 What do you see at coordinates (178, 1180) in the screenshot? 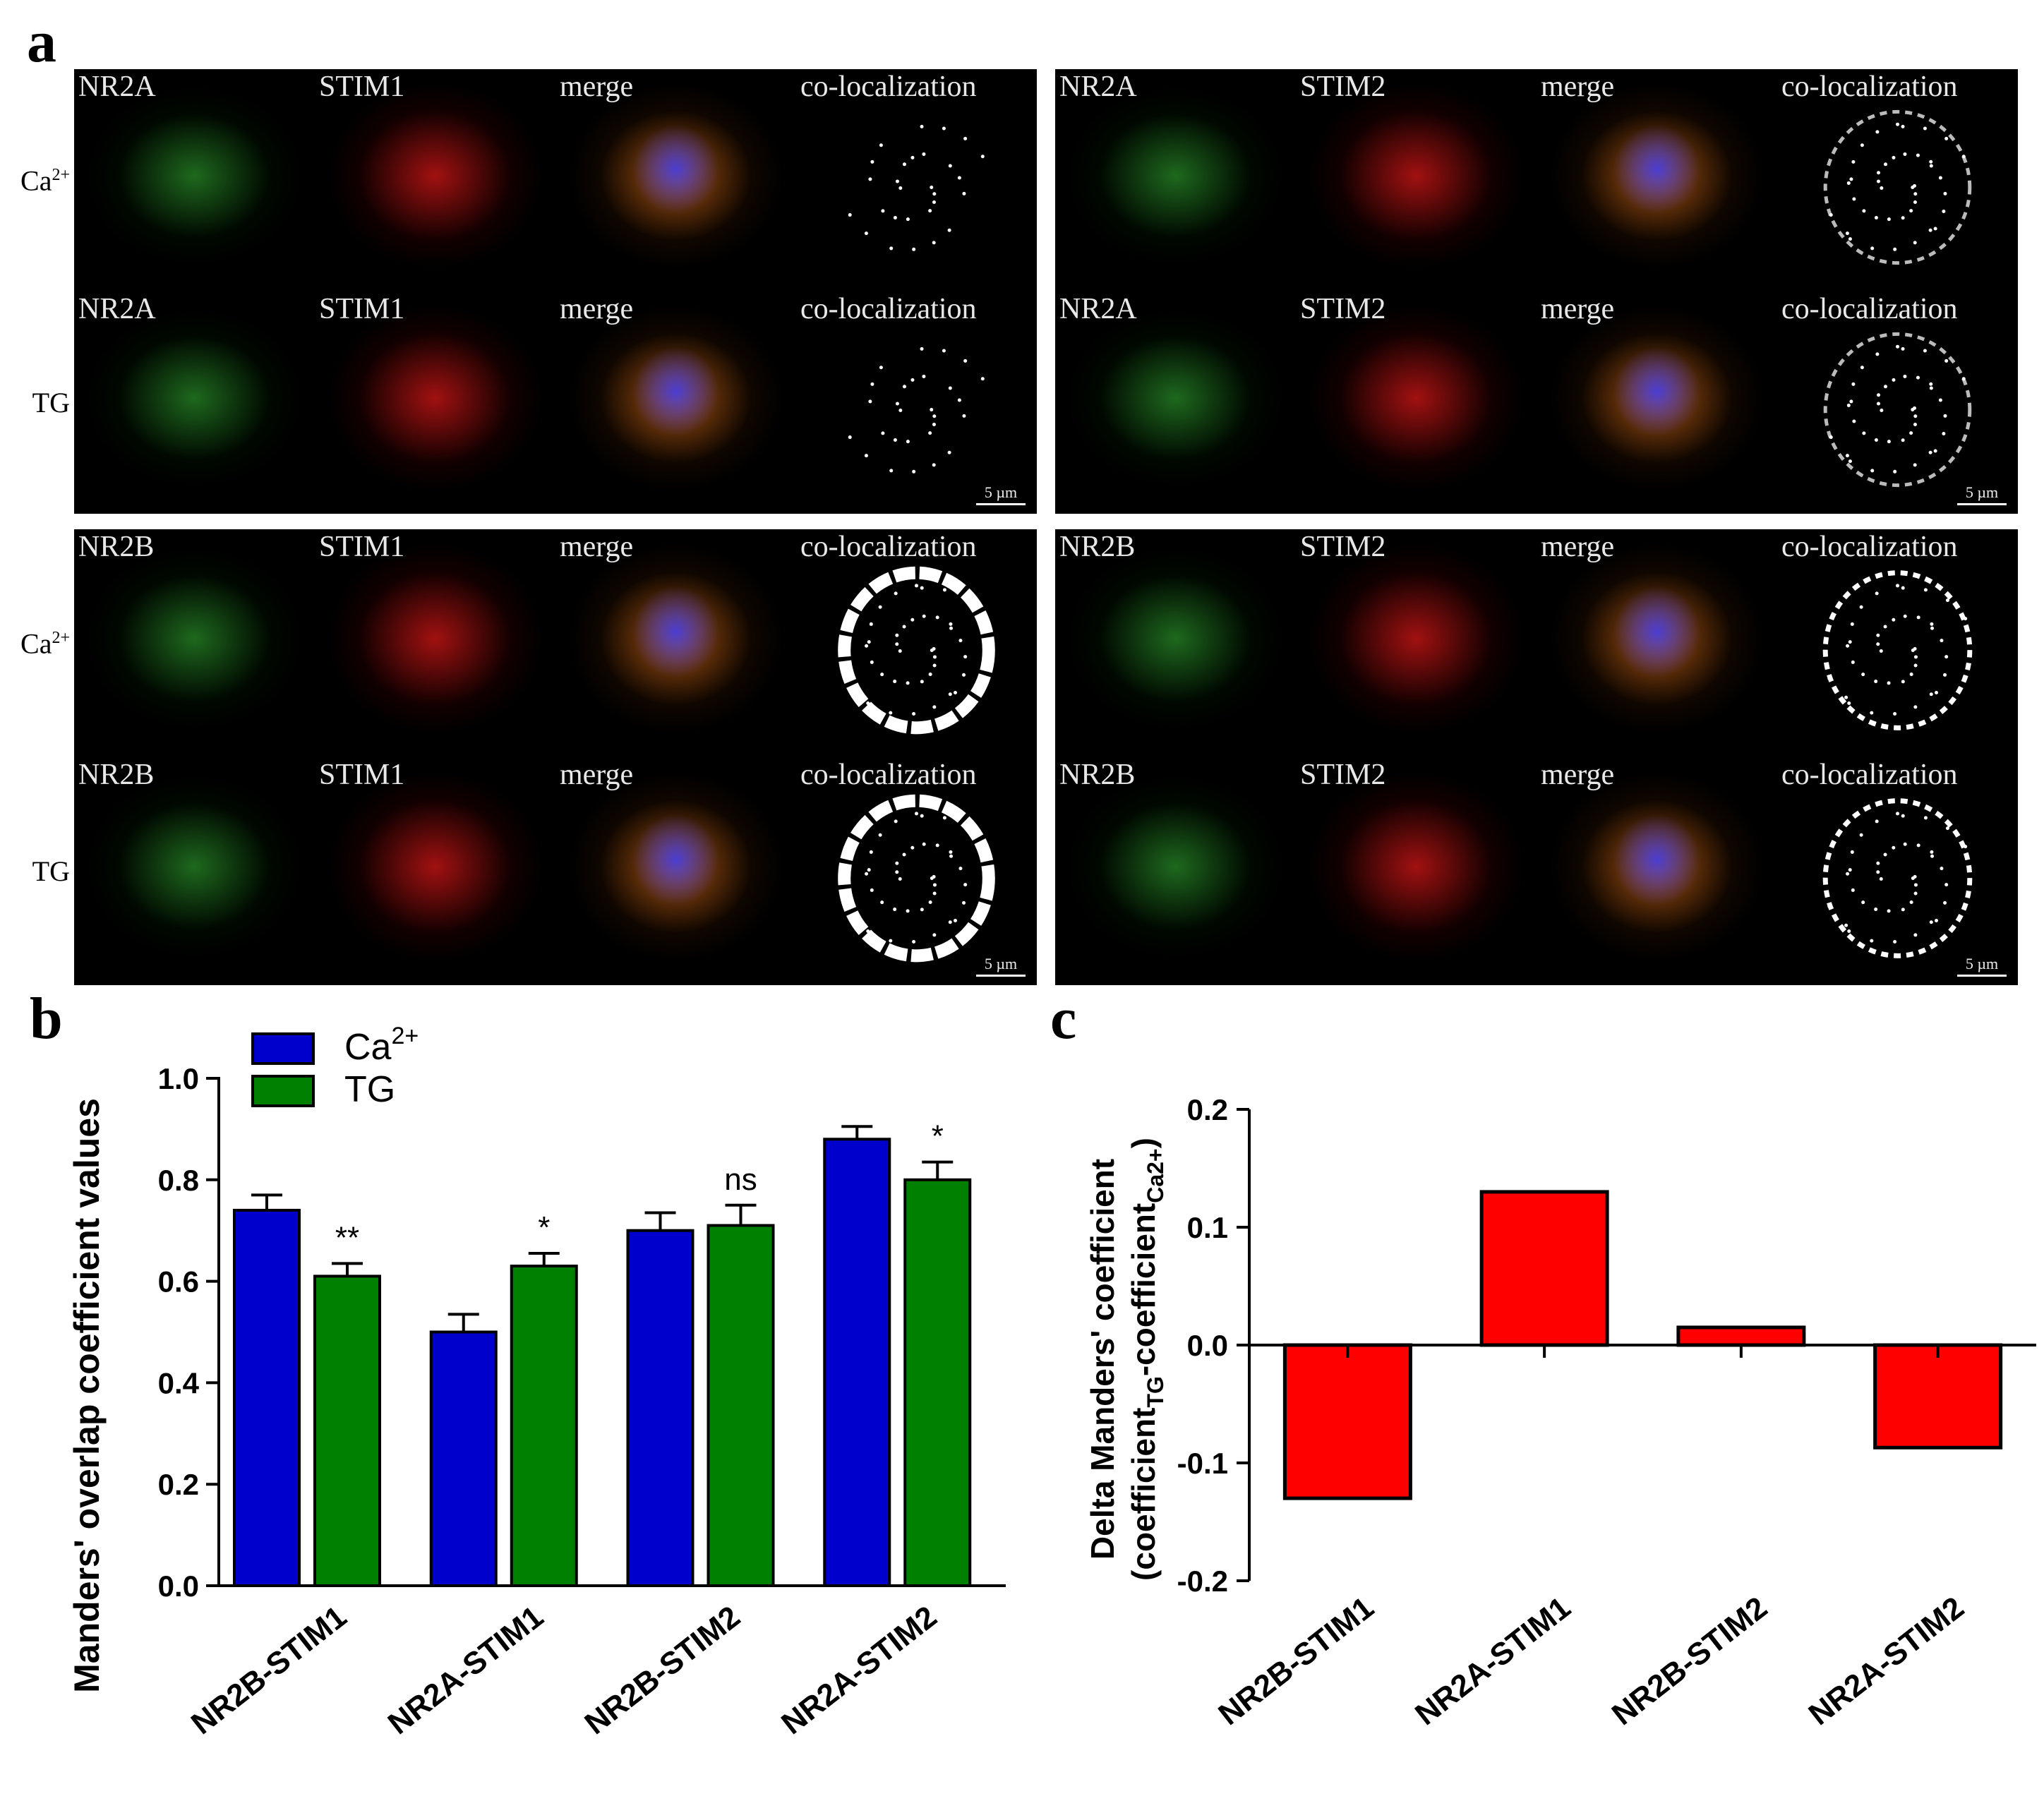
I see `y-tick-label: 0.8` at bounding box center [178, 1180].